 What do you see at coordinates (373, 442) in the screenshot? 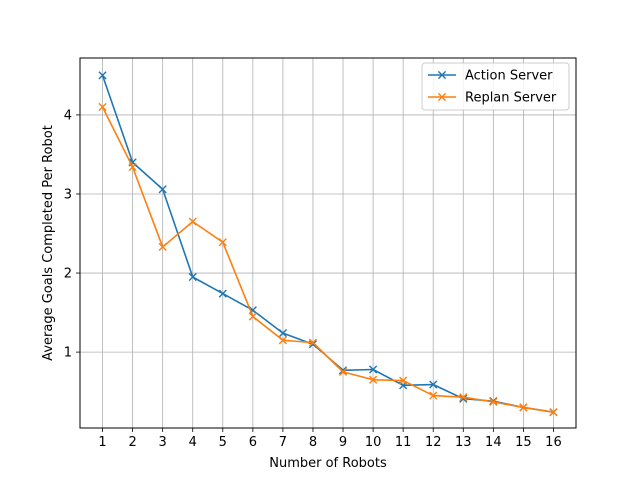
I see `x-tick-label: 10` at bounding box center [373, 442].